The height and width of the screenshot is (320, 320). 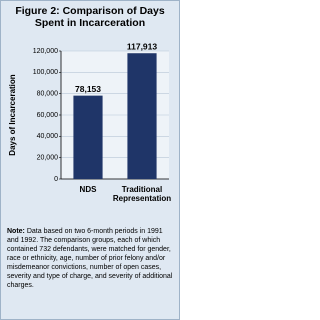 What do you see at coordinates (45, 72) in the screenshot?
I see `y-tick-label: 100,000` at bounding box center [45, 72].